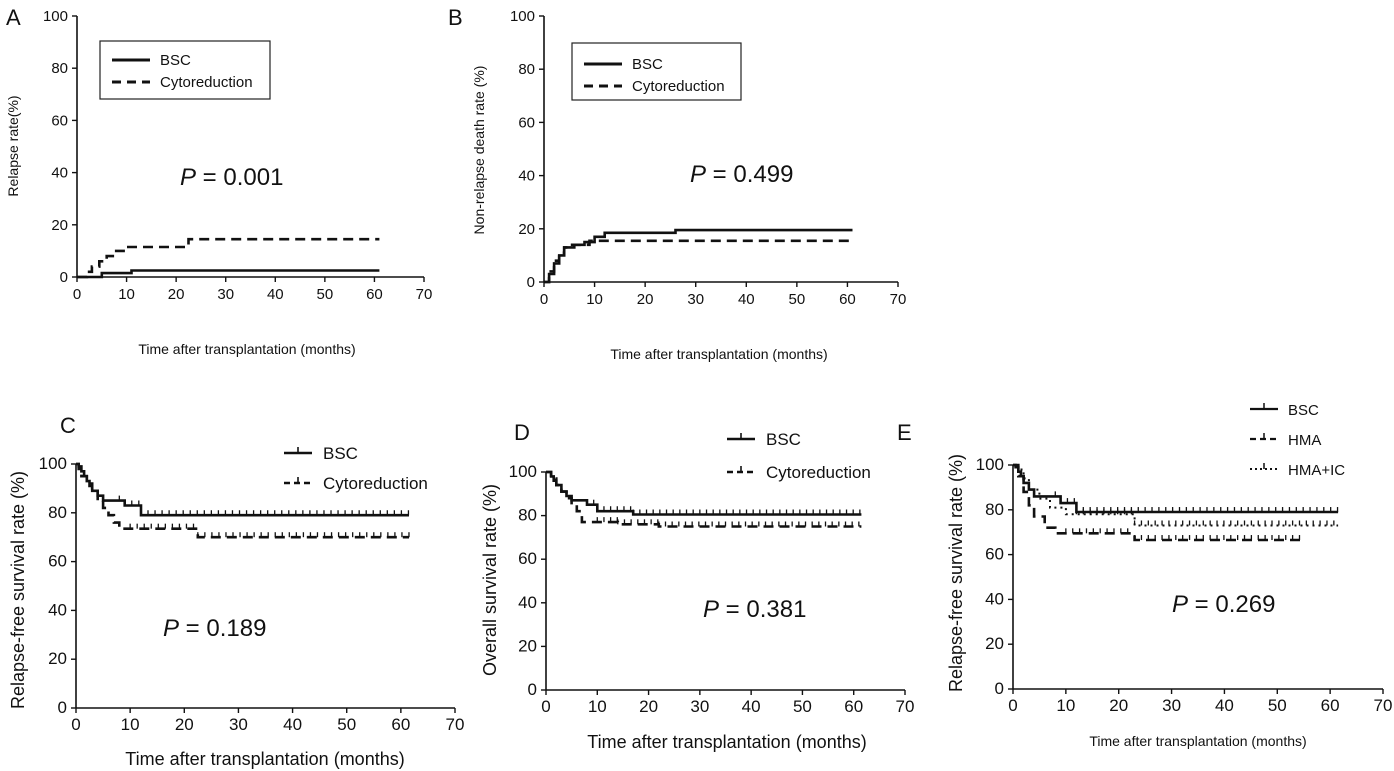  I want to click on panel-a-x-tick-label: 50, so click(325, 294).